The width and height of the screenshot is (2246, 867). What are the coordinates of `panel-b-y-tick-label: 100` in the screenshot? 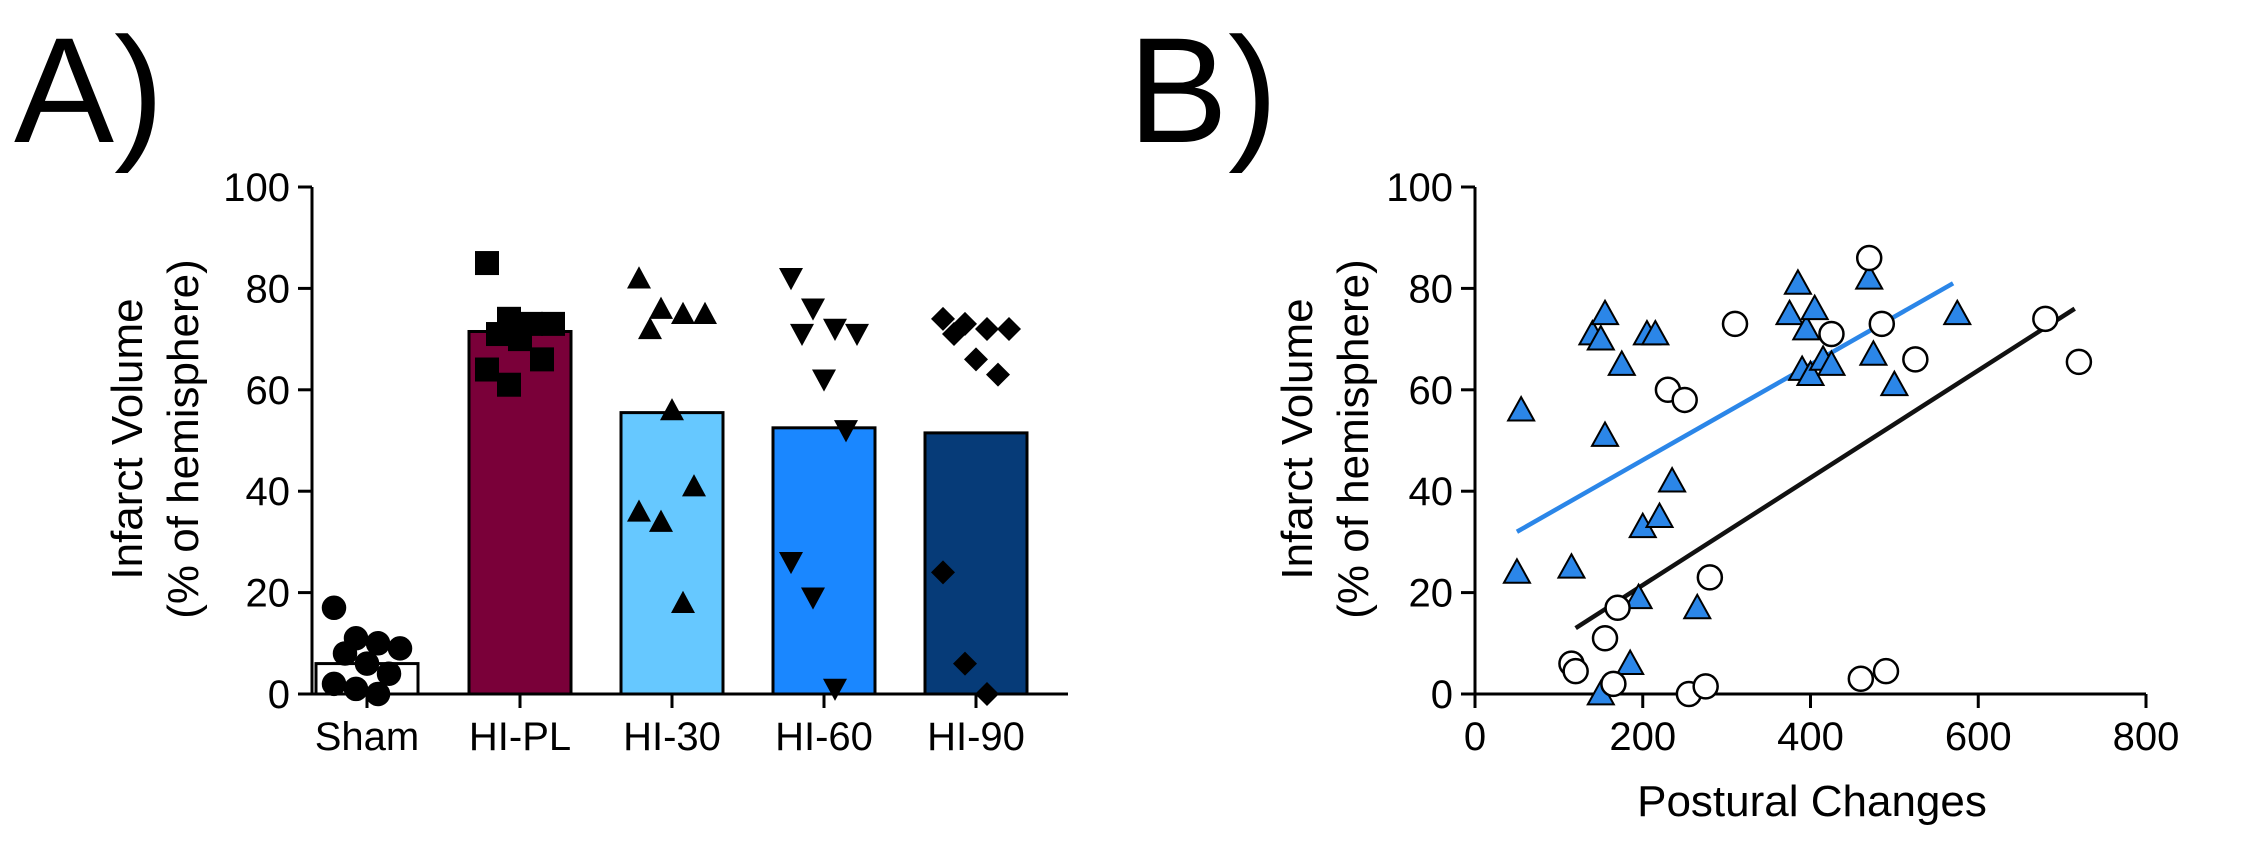 It's located at (1419, 188).